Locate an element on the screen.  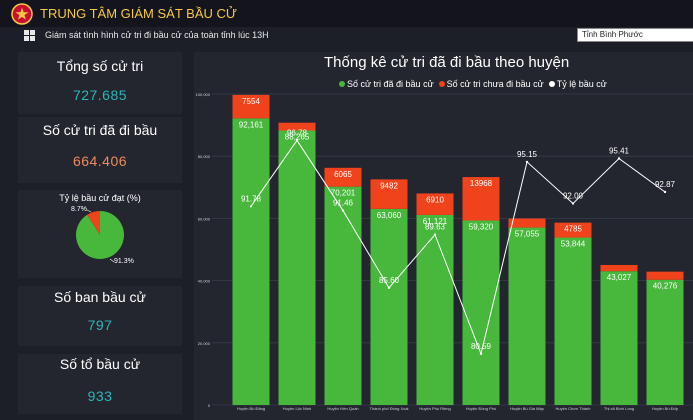
bar-voted-label: 57,055 is located at coordinates (527, 234).